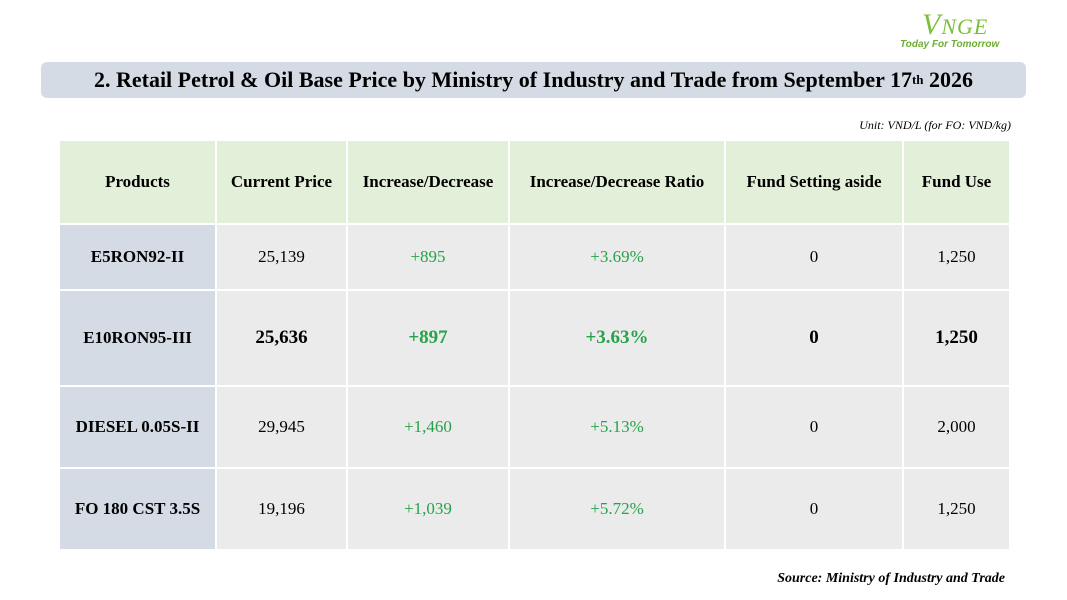 The width and height of the screenshot is (1067, 600). Describe the element at coordinates (617, 182) in the screenshot. I see `header-ratio: Increase/Decrease Ratio` at that location.